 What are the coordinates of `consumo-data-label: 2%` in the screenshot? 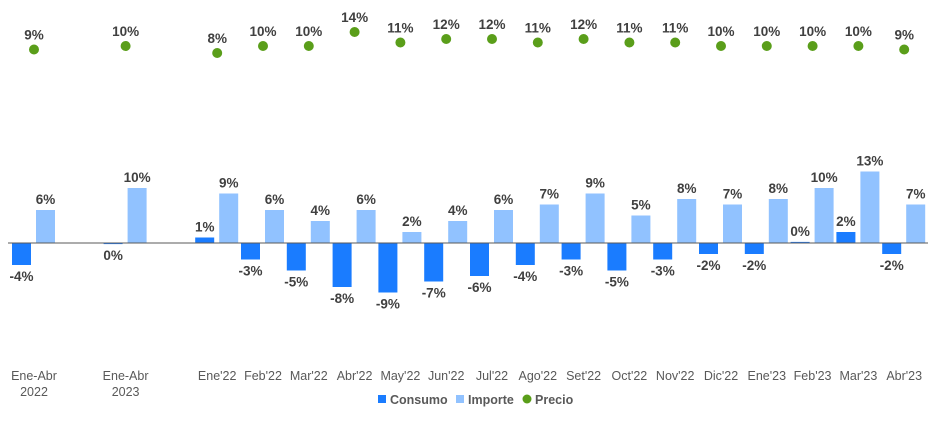 It's located at (846, 221).